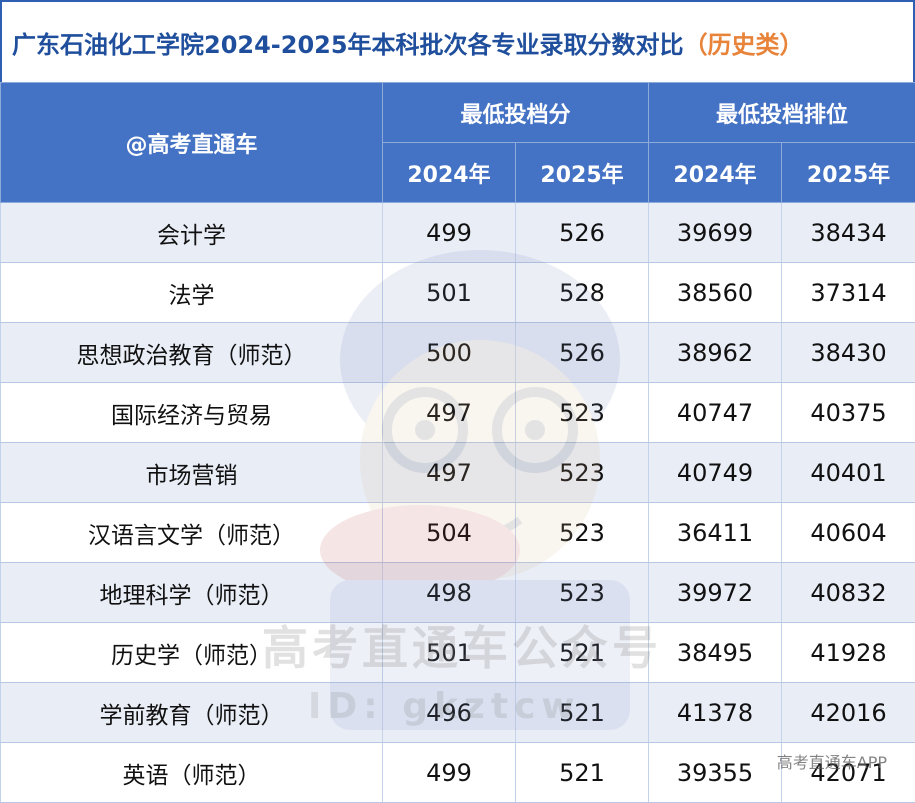 This screenshot has height=803, width=915. I want to click on min-score-header: 最低投档分, so click(516, 113).